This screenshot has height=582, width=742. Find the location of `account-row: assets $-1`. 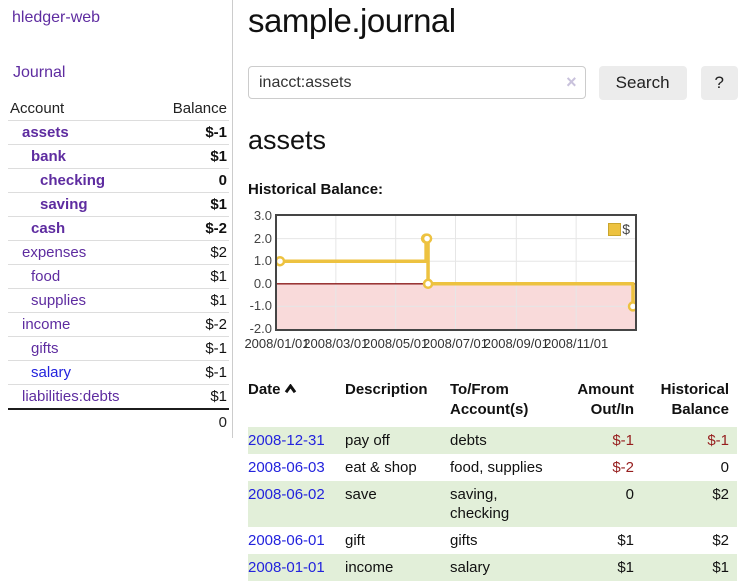

account-row: assets $-1 is located at coordinates (118, 132).